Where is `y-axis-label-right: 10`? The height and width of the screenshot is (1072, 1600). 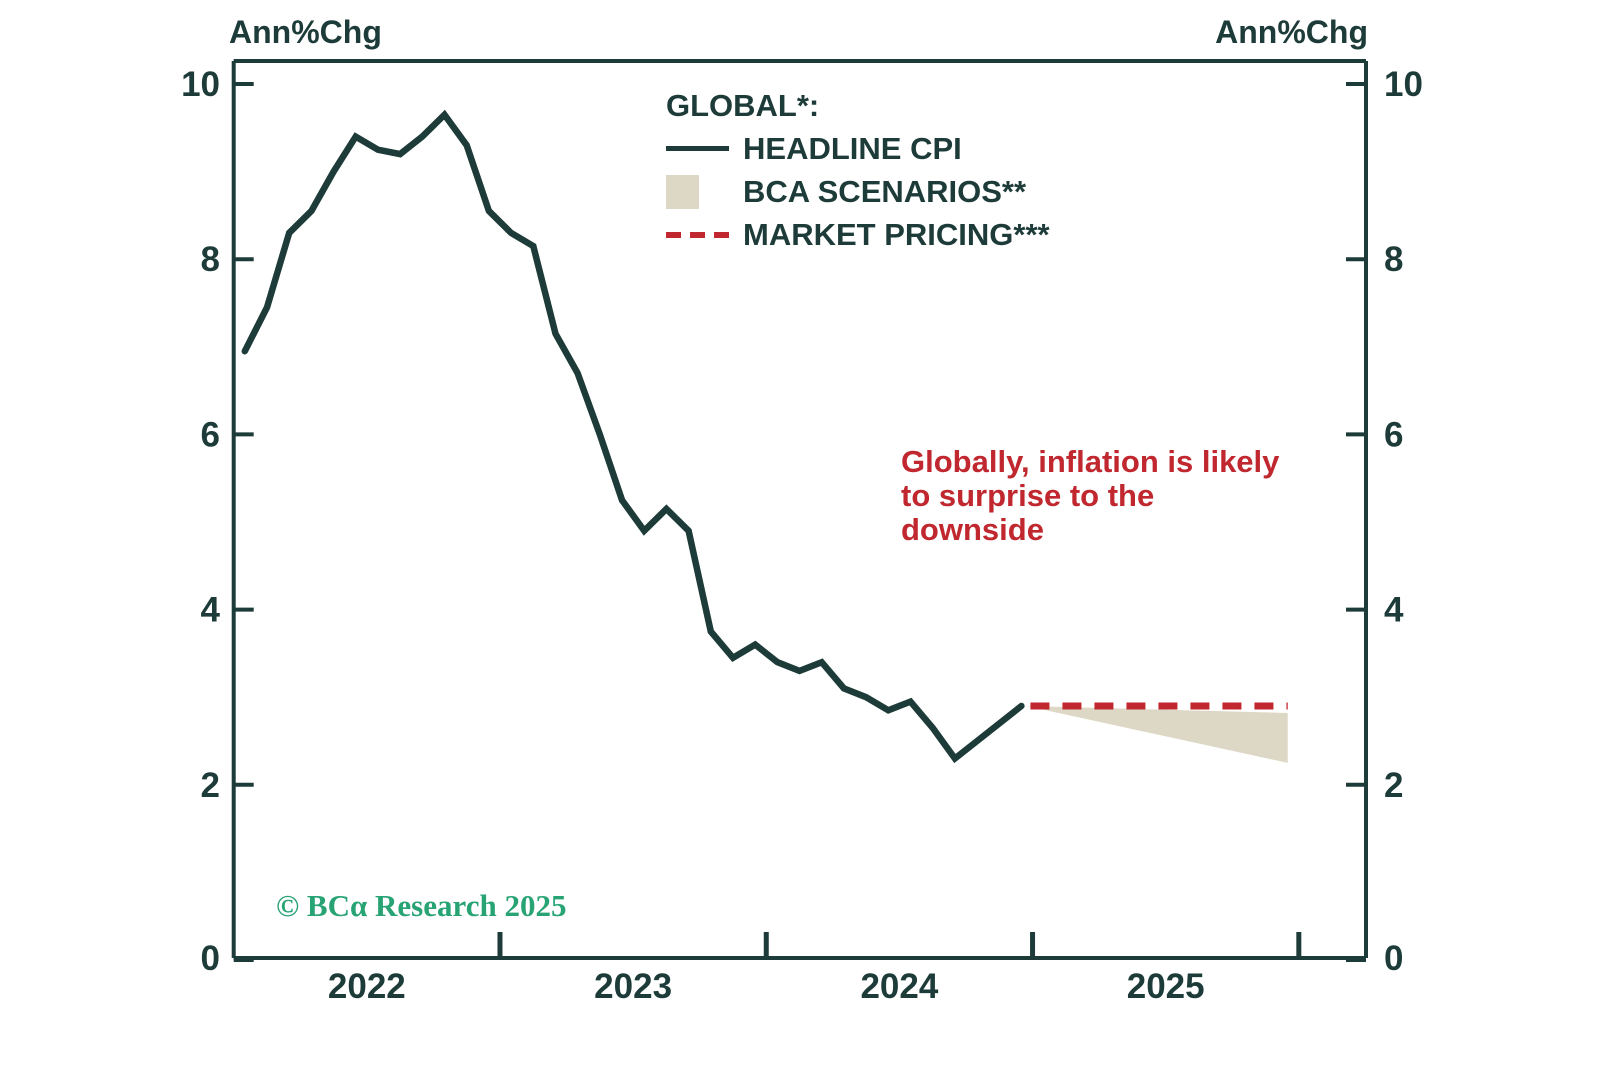 y-axis-label-right: 10 is located at coordinates (1403, 84).